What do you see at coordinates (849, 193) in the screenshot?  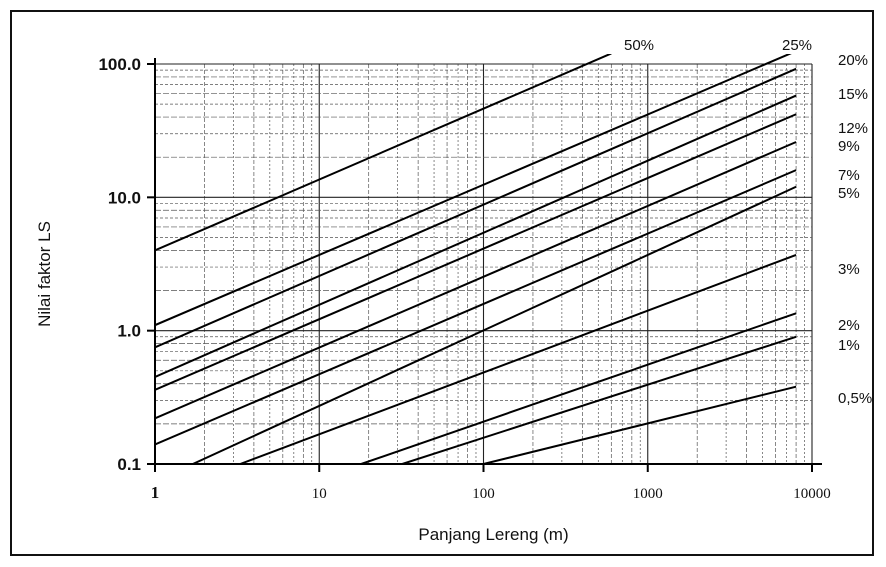 I see `series-label: 5%` at bounding box center [849, 193].